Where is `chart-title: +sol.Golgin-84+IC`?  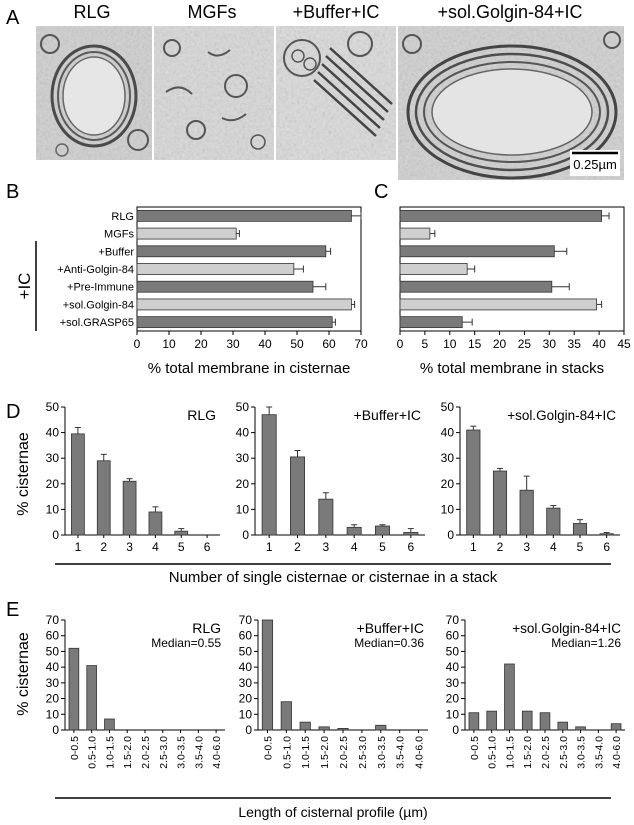 chart-title: +sol.Golgin-84+IC is located at coordinates (566, 628).